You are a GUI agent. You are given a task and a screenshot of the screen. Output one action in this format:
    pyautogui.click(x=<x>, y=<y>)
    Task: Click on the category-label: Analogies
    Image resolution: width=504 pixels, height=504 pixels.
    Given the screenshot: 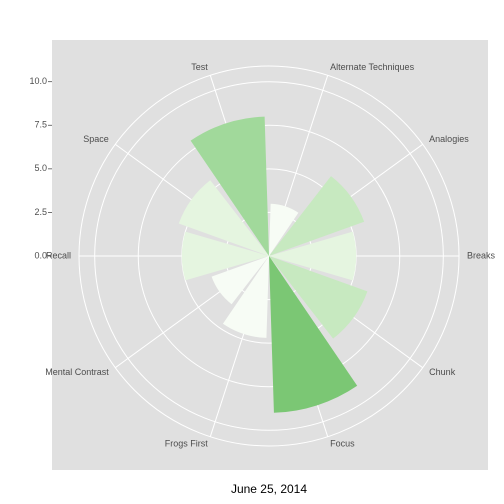 What is the action you would take?
    pyautogui.click(x=449, y=139)
    